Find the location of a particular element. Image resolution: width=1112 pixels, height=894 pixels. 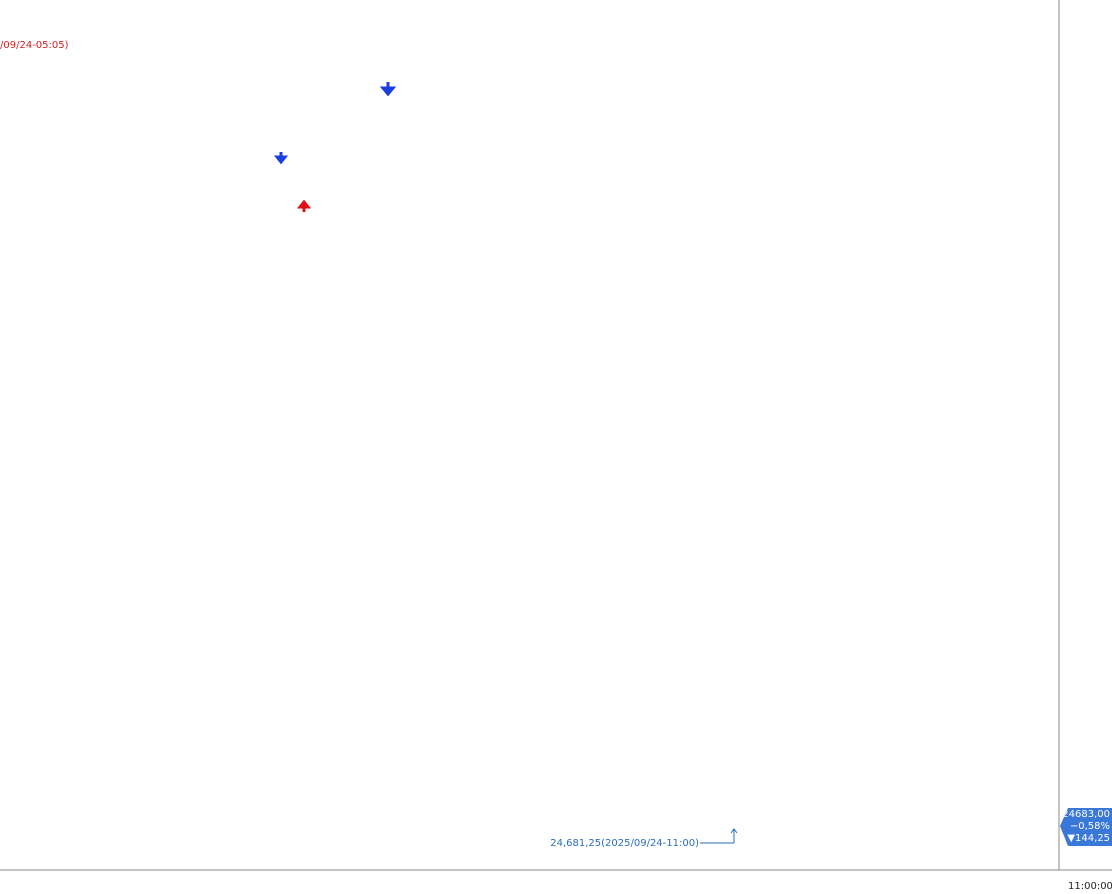

last-price-box is located at coordinates (1086, 827).